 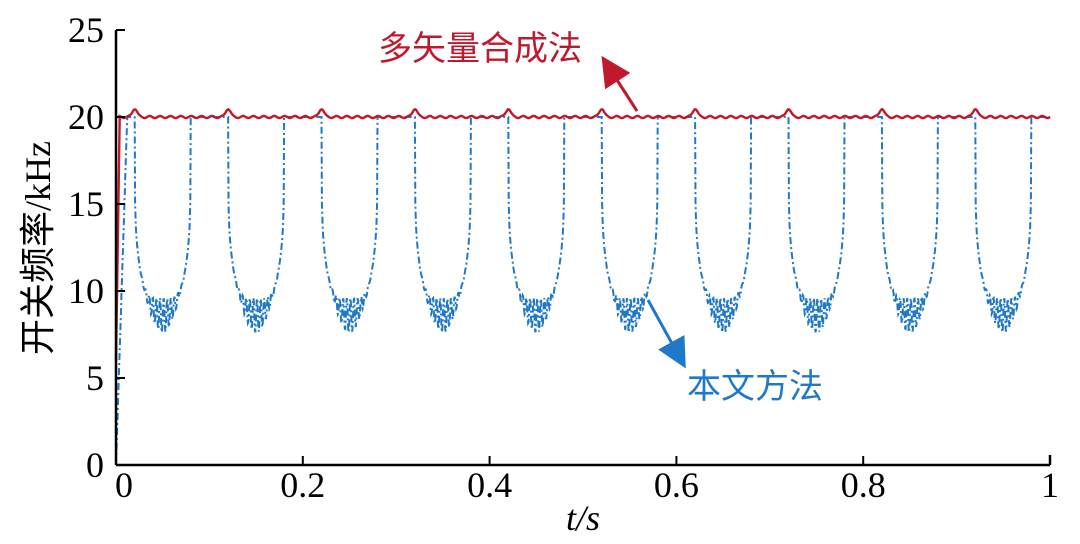 What do you see at coordinates (86, 30) in the screenshot?
I see `y-tick-label: 25` at bounding box center [86, 30].